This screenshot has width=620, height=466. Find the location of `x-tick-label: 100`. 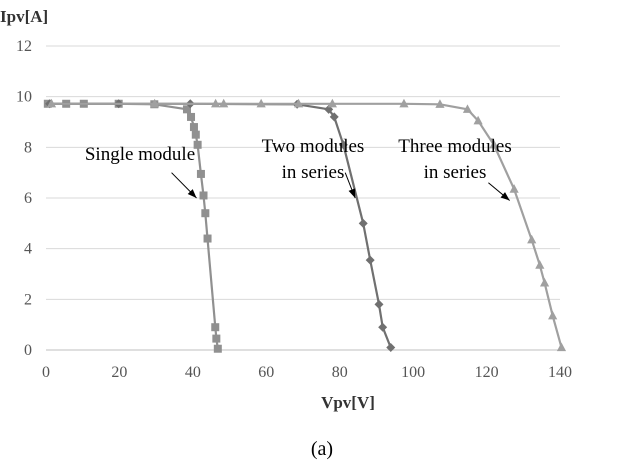

x-tick-label: 100 is located at coordinates (413, 372).